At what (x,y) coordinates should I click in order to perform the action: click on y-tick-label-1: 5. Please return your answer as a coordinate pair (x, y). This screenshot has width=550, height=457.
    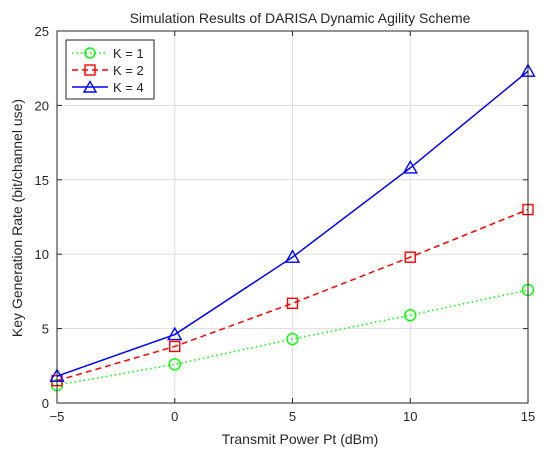
    Looking at the image, I should click on (45, 329).